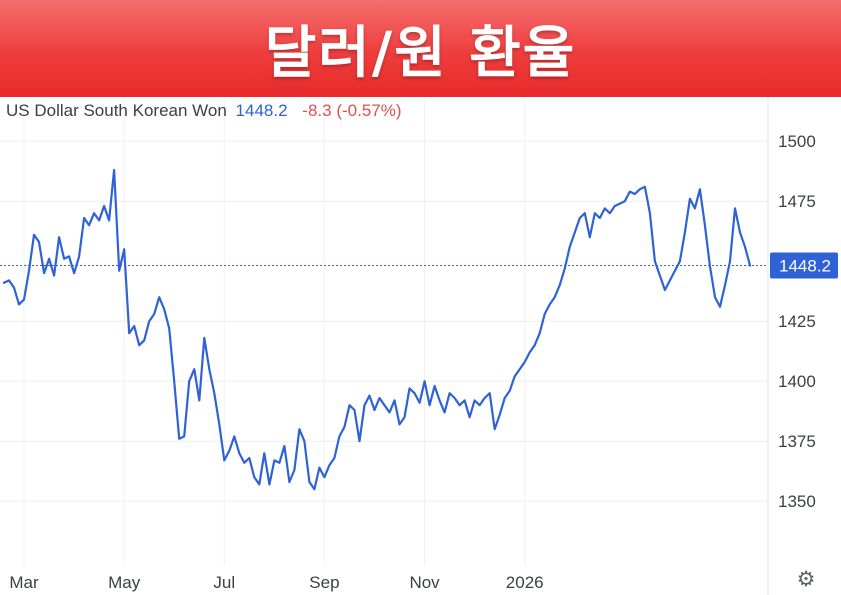 This screenshot has height=595, width=841. I want to click on price-change-percent: (-0.57%), so click(369, 110).